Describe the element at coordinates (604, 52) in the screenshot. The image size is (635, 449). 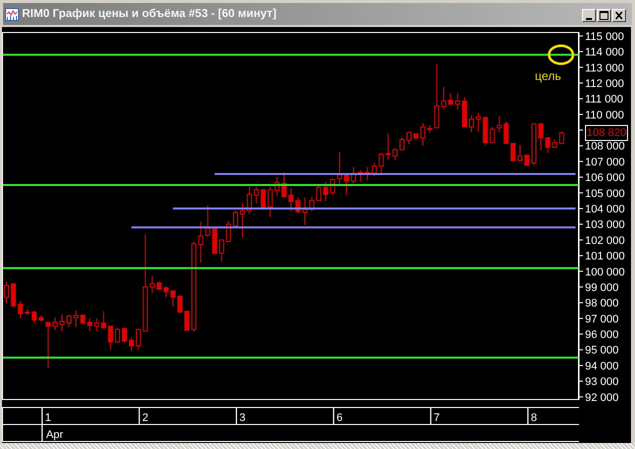
I see `y-tick-label: 114 000` at that location.